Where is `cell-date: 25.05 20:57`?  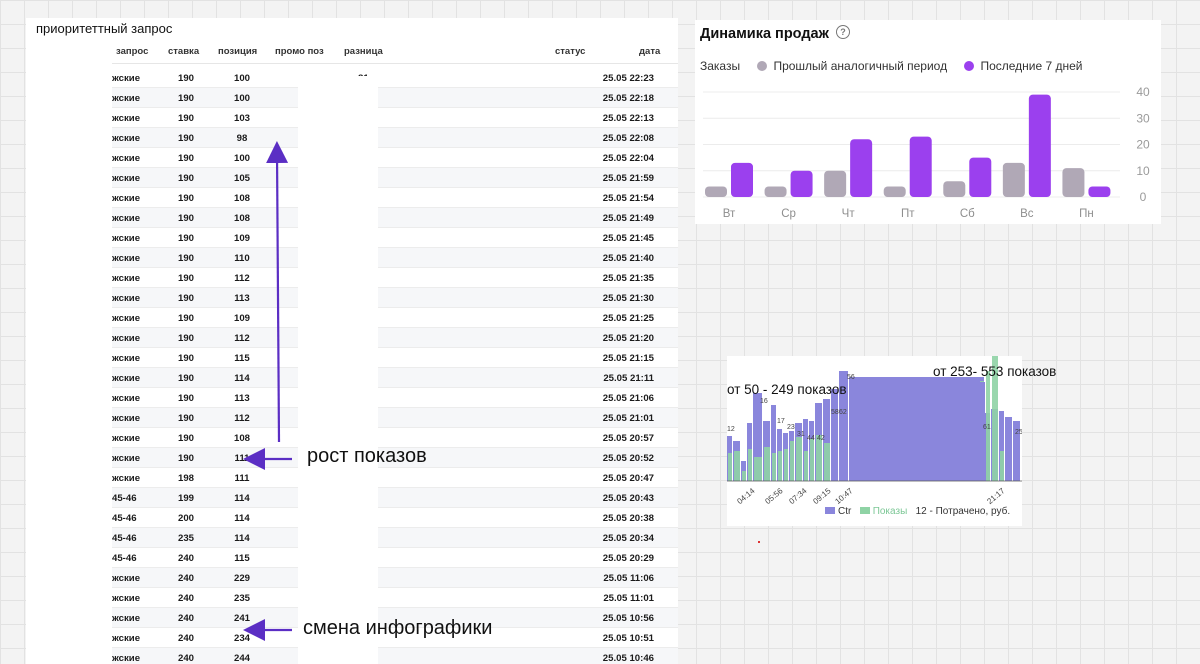 cell-date: 25.05 20:57 is located at coordinates (628, 438).